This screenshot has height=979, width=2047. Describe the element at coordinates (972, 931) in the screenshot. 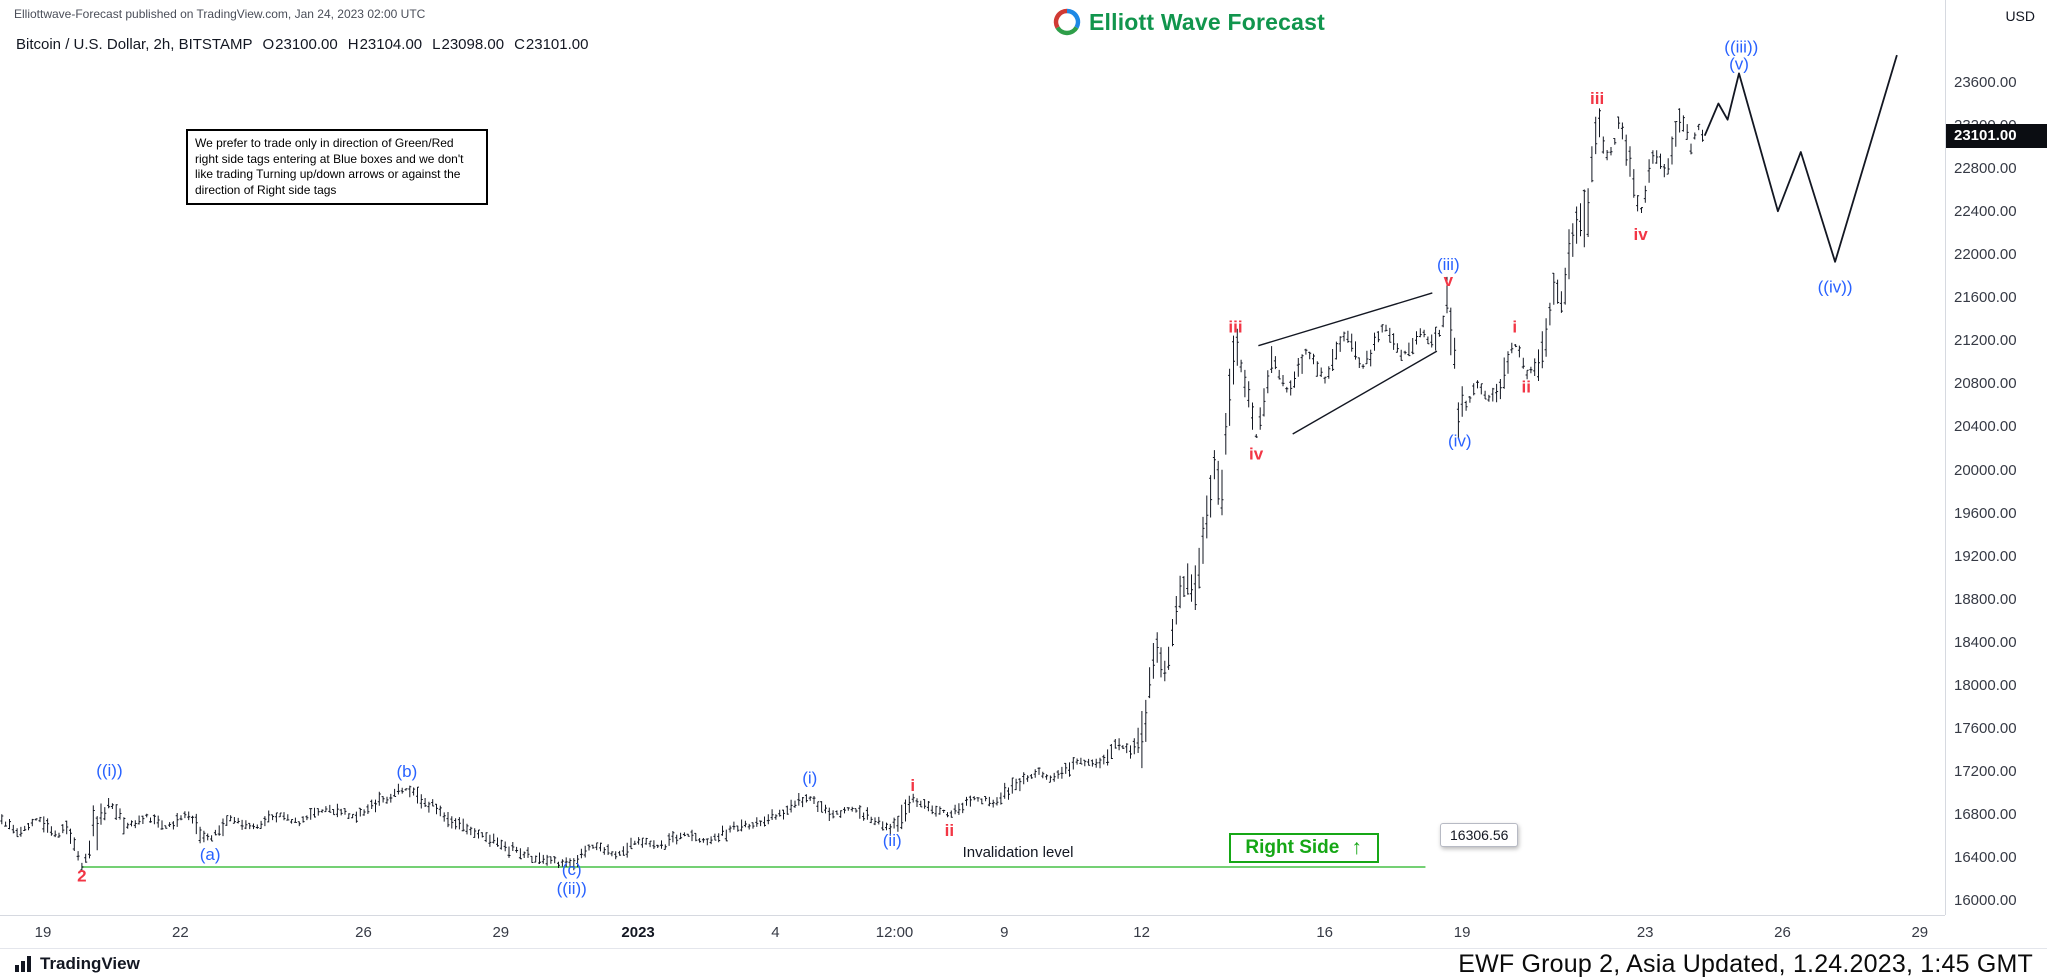

I see `time-axis: 19 22 26 29 2023 4 12:00 9 12 16 19 23 26 29` at that location.